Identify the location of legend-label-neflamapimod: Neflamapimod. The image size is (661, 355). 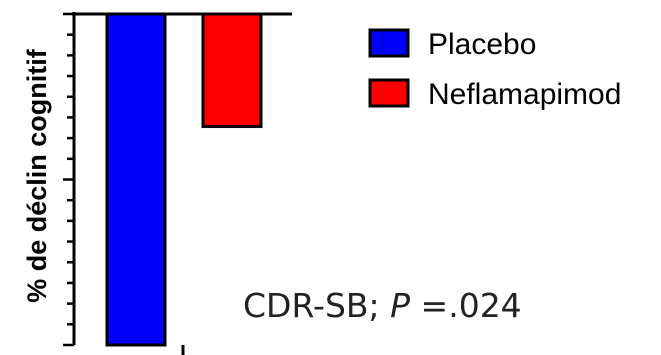
(524, 94).